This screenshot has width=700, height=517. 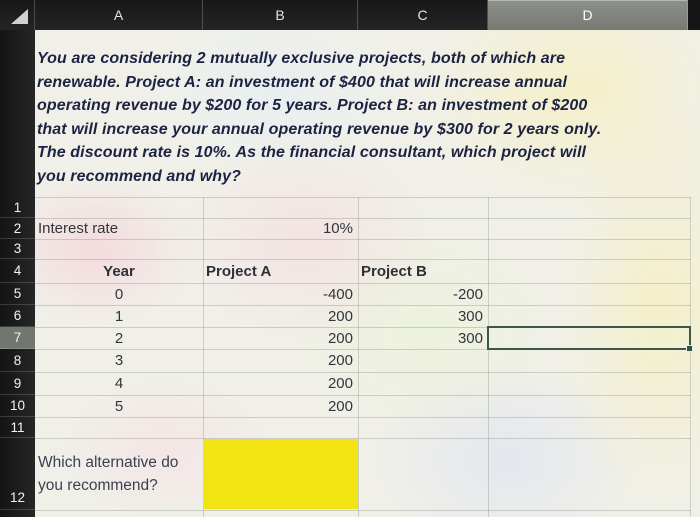 I want to click on column-header-bar: A B C D, so click(x=350, y=15).